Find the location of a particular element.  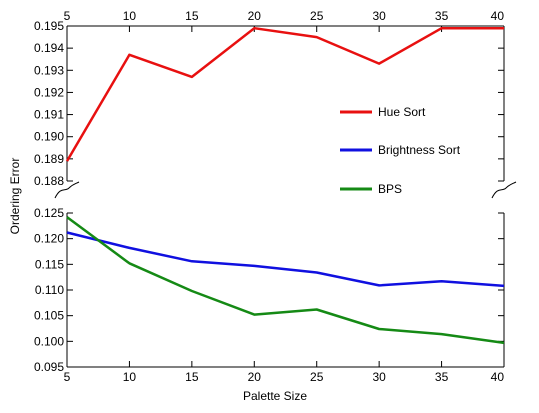

top-x-tick-label: 30 is located at coordinates (379, 16).